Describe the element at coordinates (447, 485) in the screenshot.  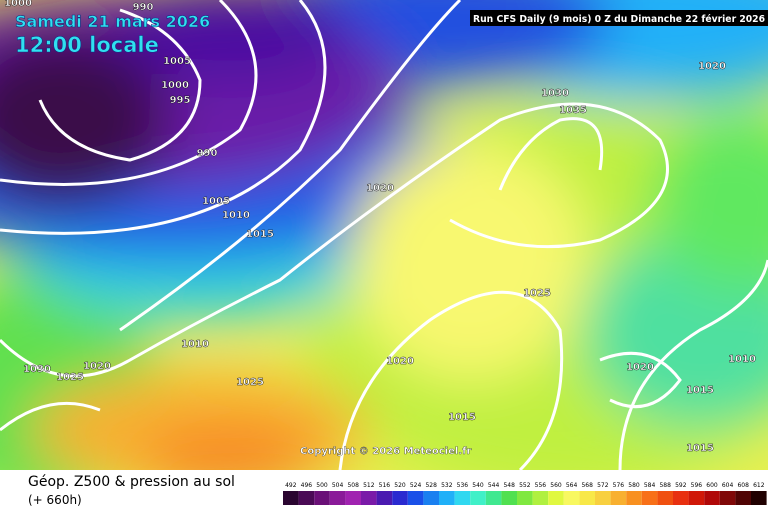
I see `scale-label: 532` at that location.